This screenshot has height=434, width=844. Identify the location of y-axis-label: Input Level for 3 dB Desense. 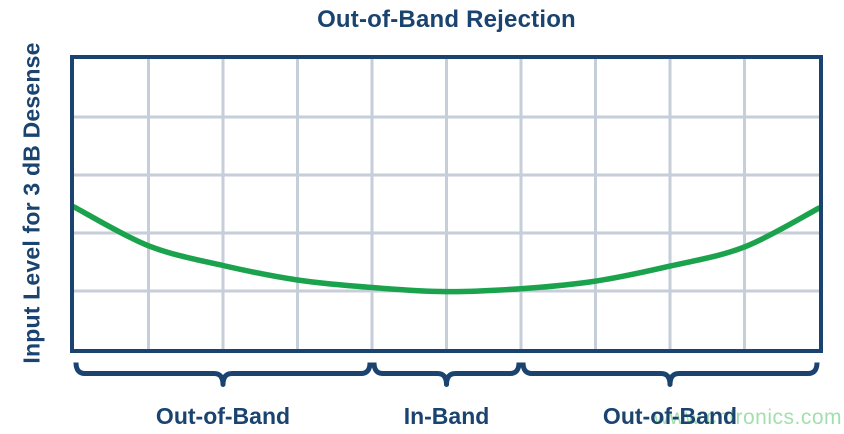
(31, 203).